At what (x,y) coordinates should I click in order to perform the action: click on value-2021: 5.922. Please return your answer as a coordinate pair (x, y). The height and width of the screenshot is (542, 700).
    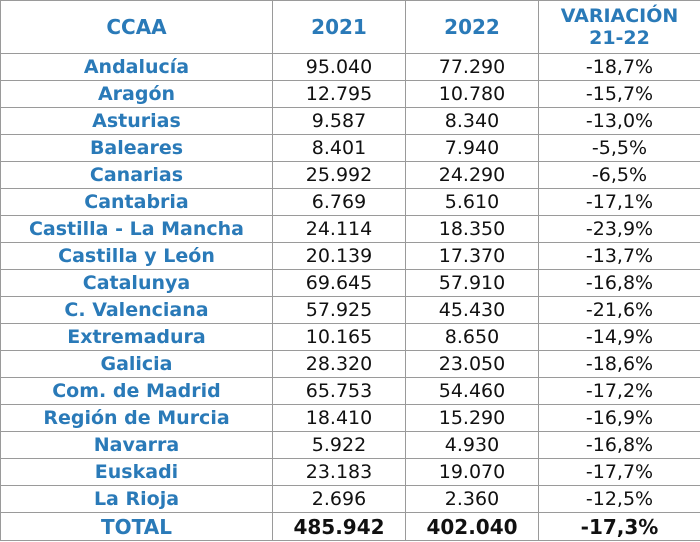
    Looking at the image, I should click on (339, 445).